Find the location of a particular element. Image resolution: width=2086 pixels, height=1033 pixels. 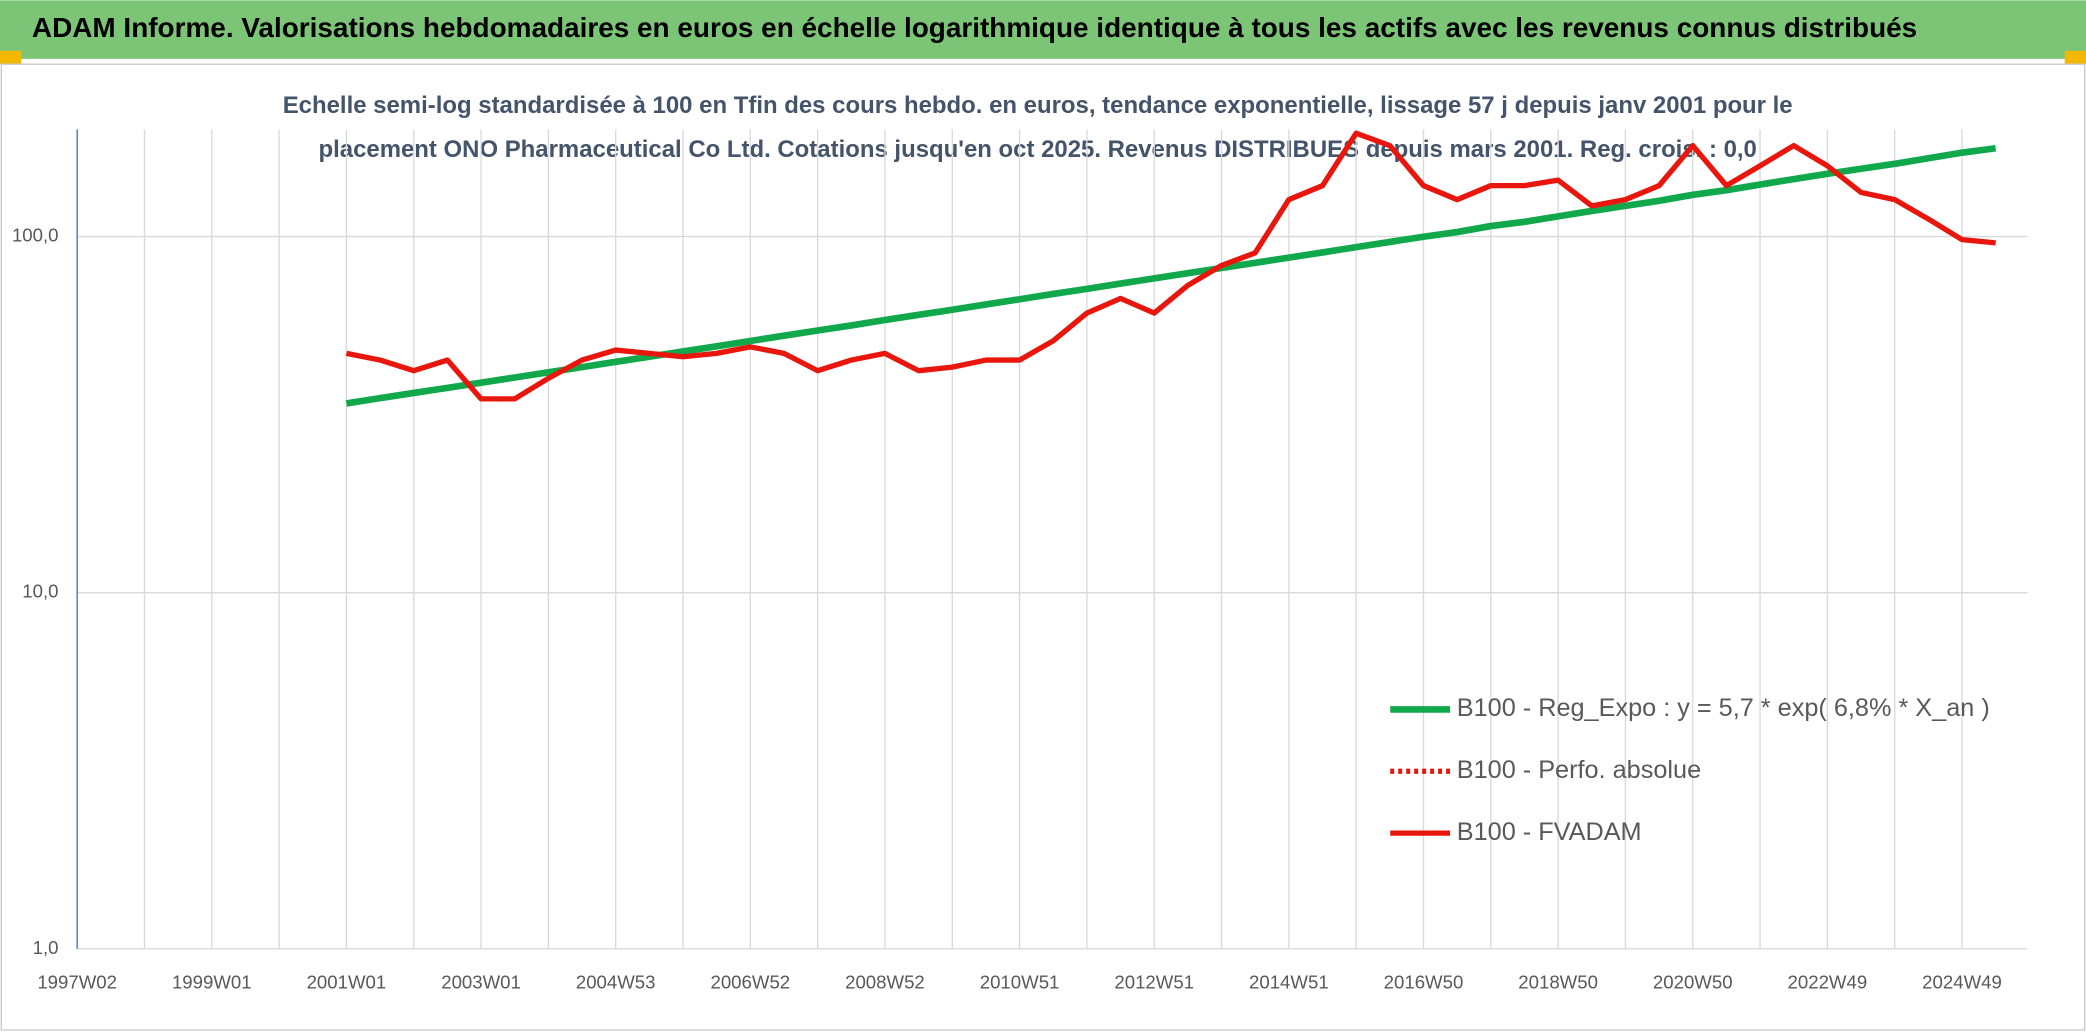

legend-label: B100 - Perfo. absolue is located at coordinates (1579, 770).